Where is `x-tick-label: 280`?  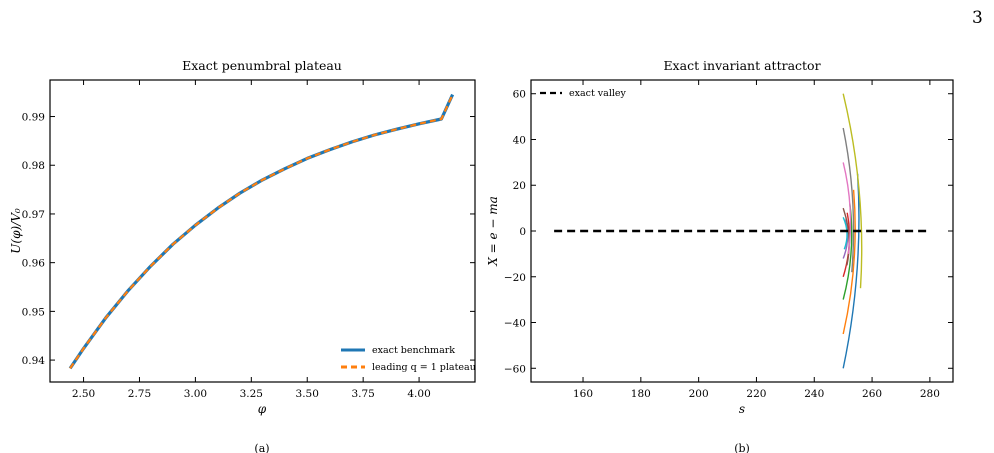
x-tick-label: 280 is located at coordinates (930, 394).